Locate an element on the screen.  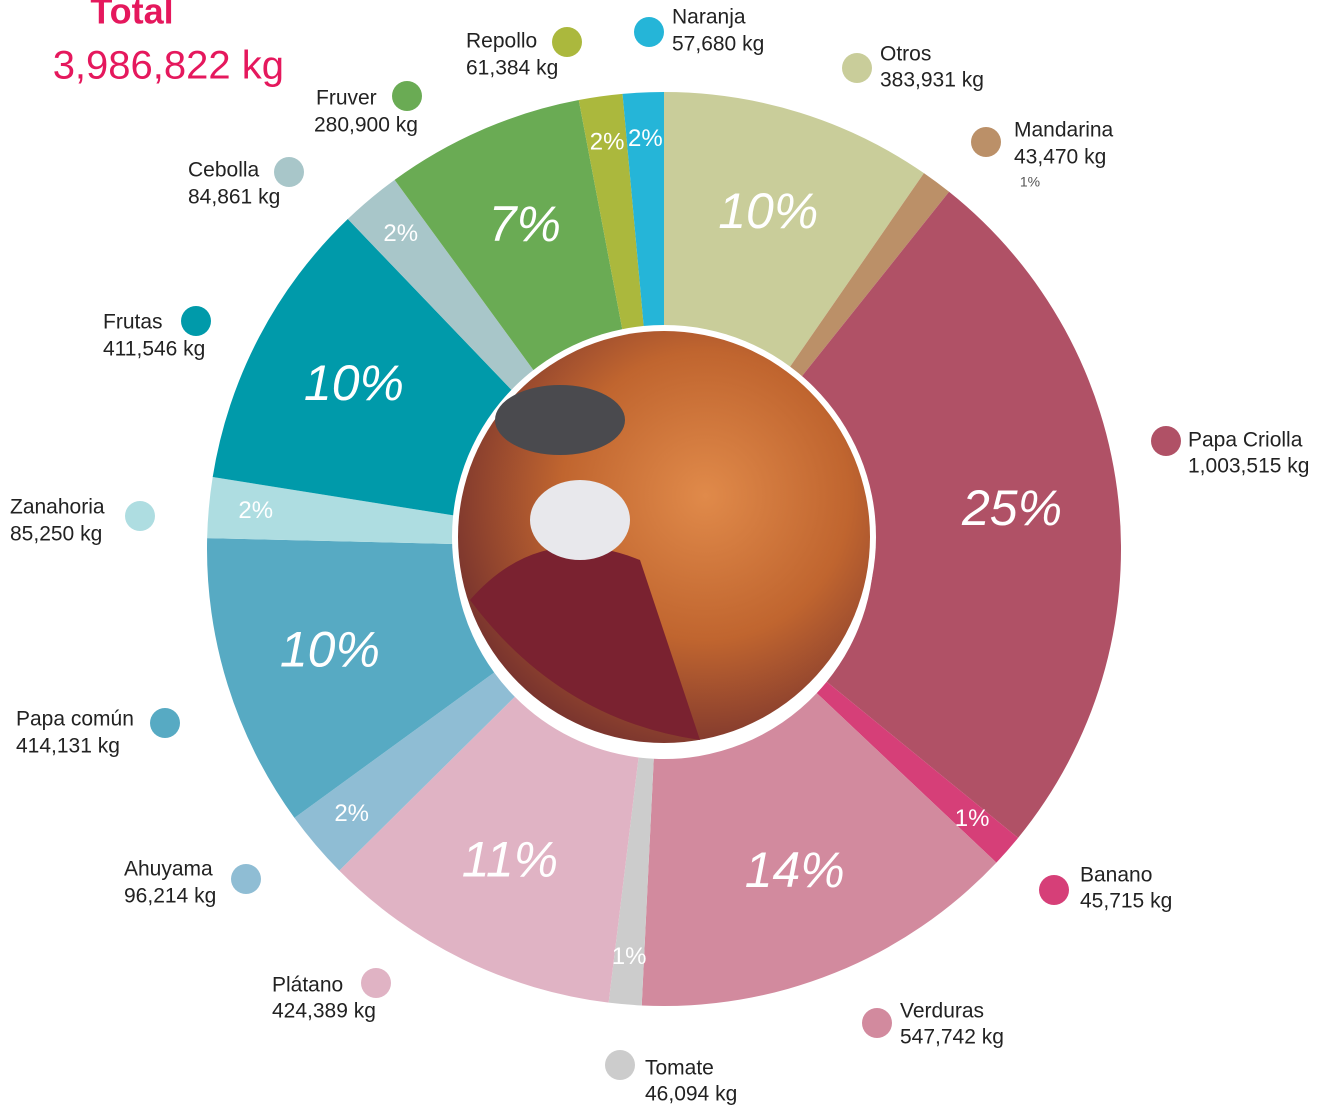
value-label: 57,680 kg is located at coordinates (718, 44).